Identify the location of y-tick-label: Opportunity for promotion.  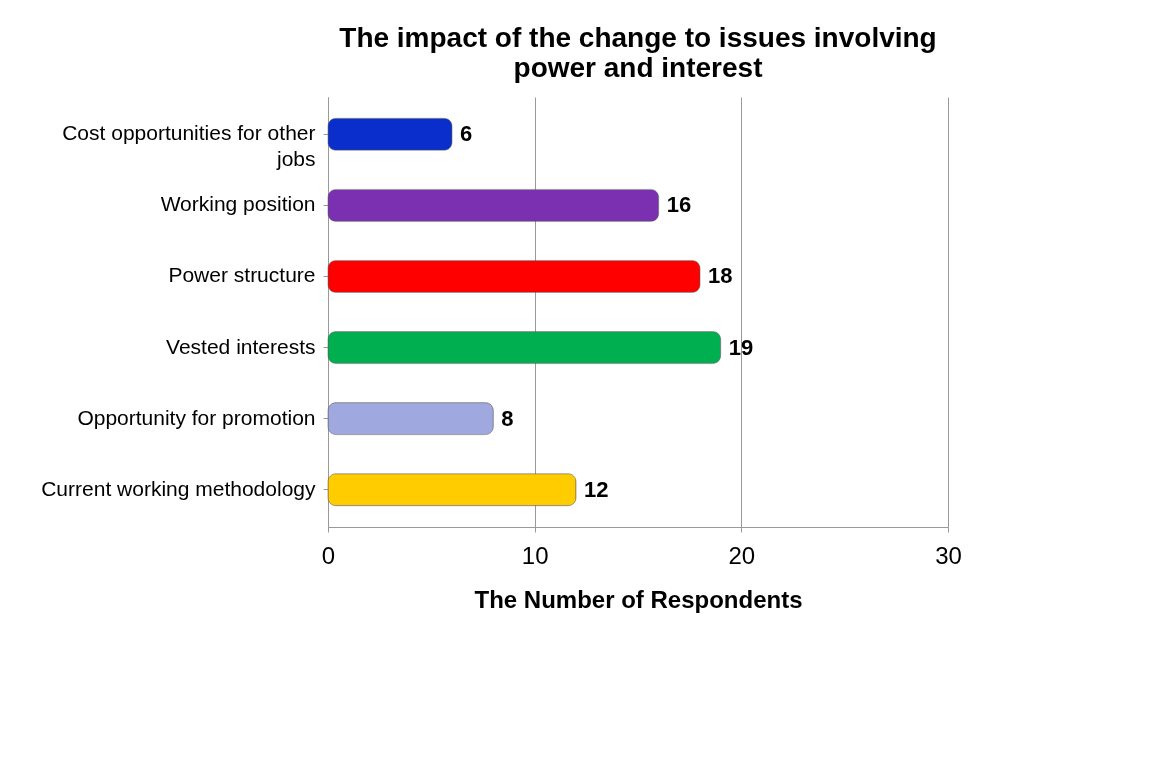
(196, 417).